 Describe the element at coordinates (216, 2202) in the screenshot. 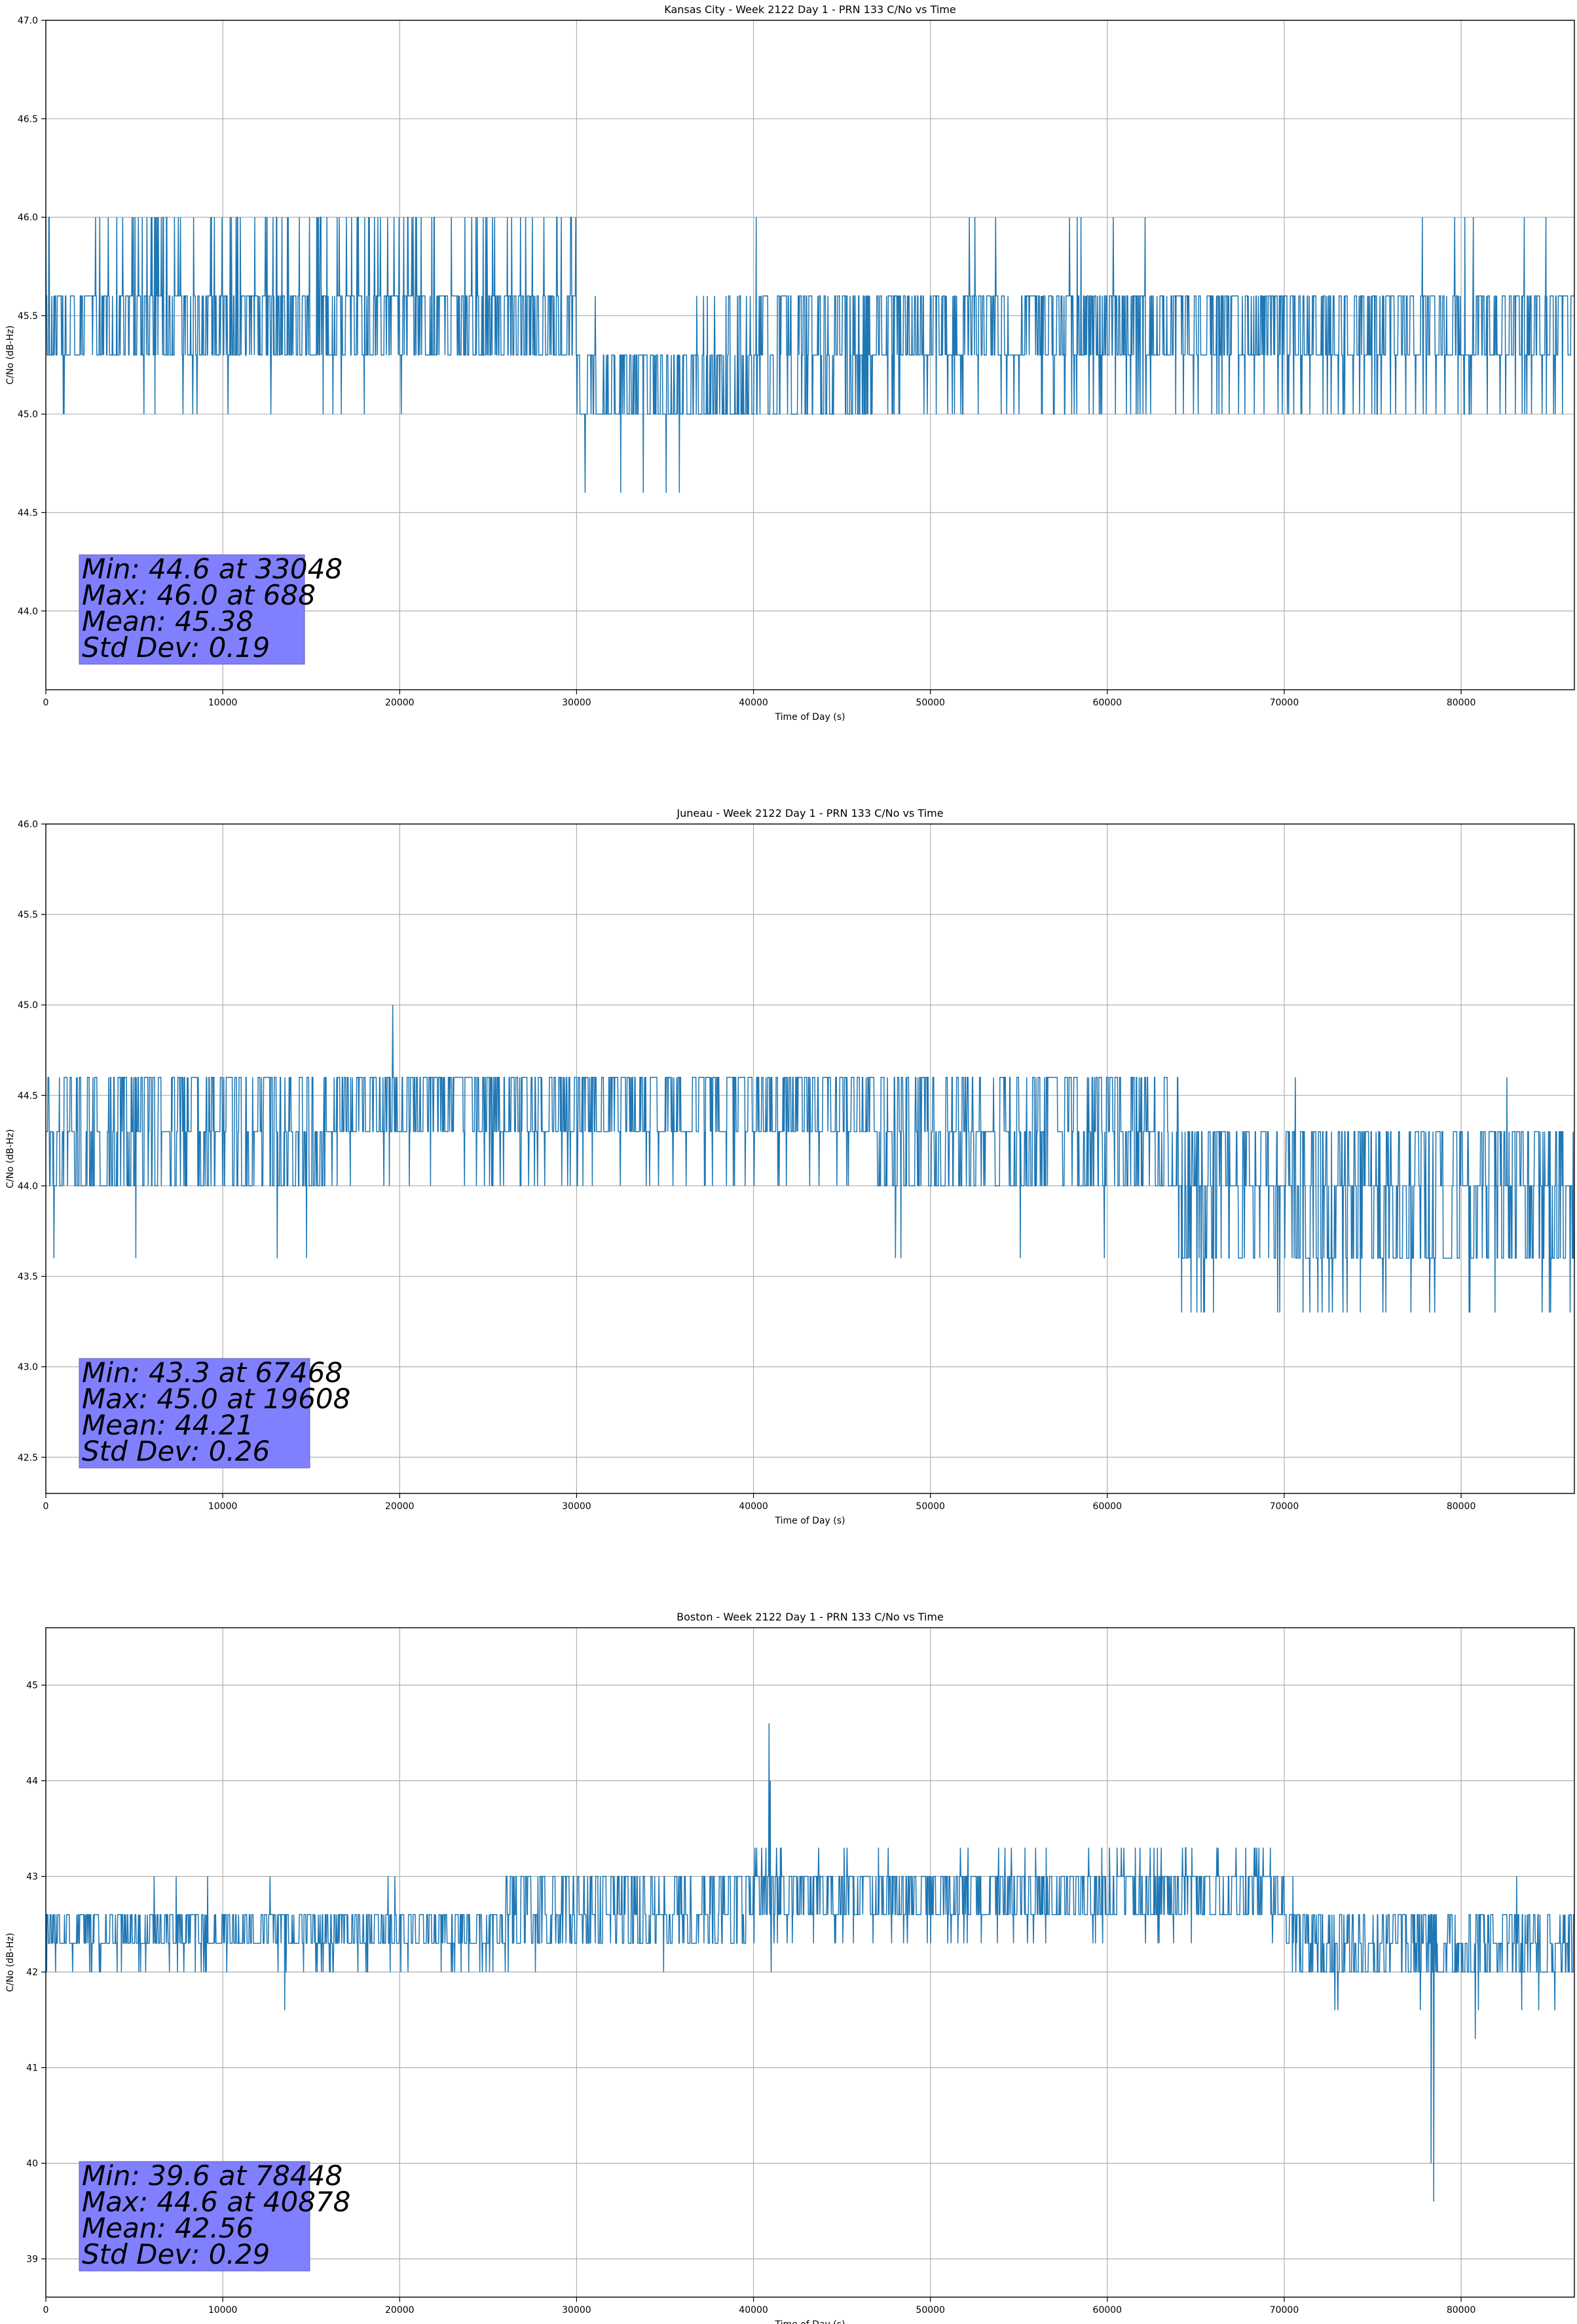

I see `stats-line: Max: 44.6 at 40878` at that location.